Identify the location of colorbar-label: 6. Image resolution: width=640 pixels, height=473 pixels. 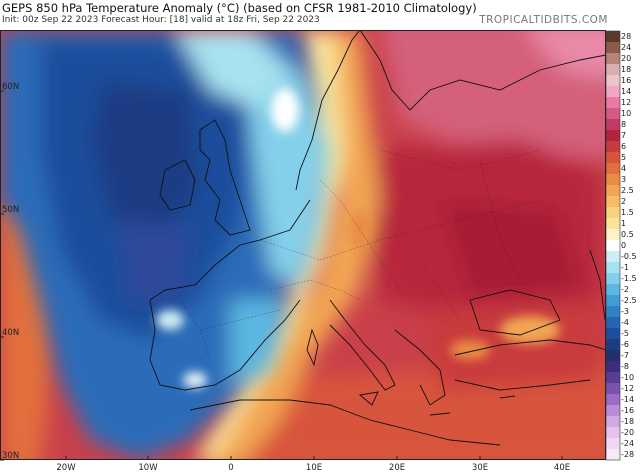
(623, 146).